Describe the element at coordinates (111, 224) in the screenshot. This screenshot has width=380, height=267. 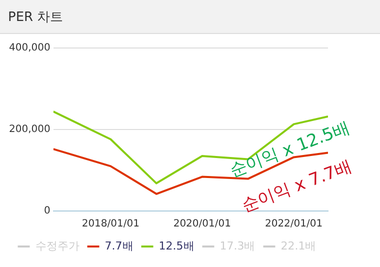
I see `x-tick-label: 2018/01/01` at that location.